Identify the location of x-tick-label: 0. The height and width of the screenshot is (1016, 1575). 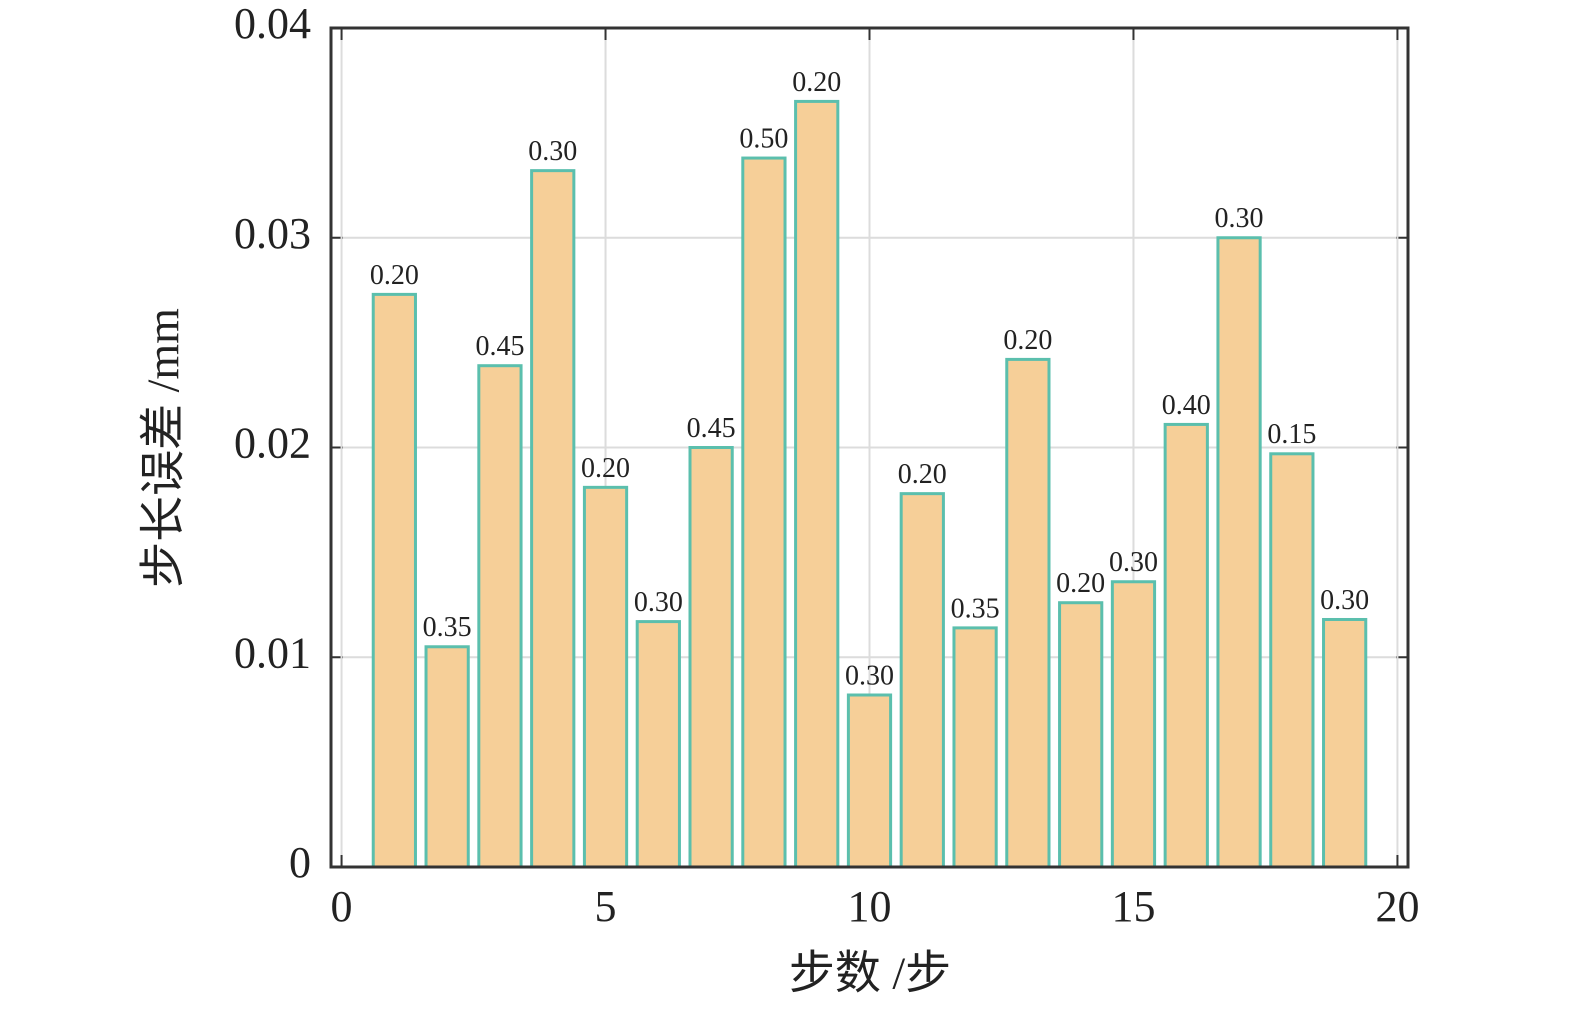
(342, 906).